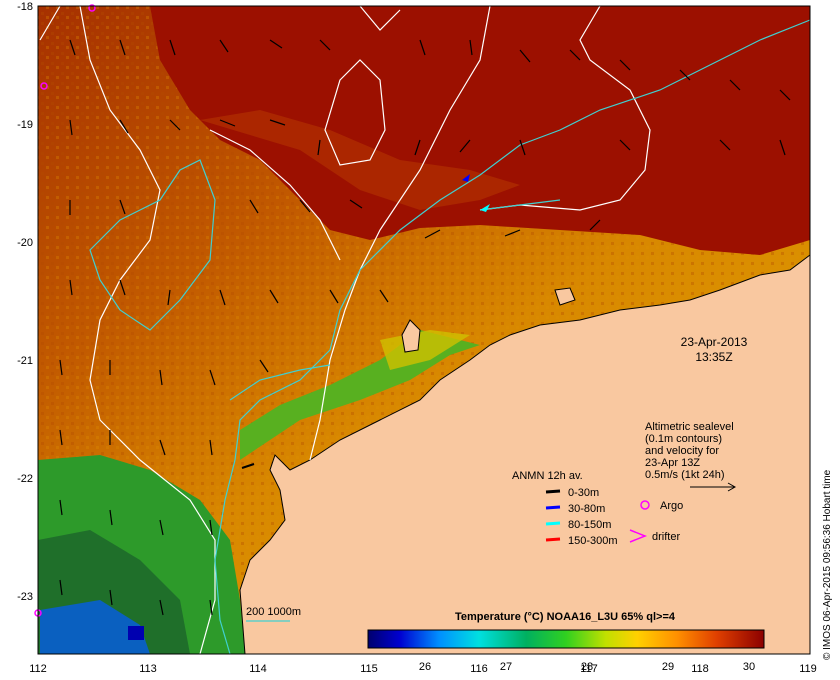 The width and height of the screenshot is (840, 680). What do you see at coordinates (827, 564) in the screenshot?
I see `credit-text: © IMOS 06-Apr-2015 09:56:36 Hobart time` at bounding box center [827, 564].